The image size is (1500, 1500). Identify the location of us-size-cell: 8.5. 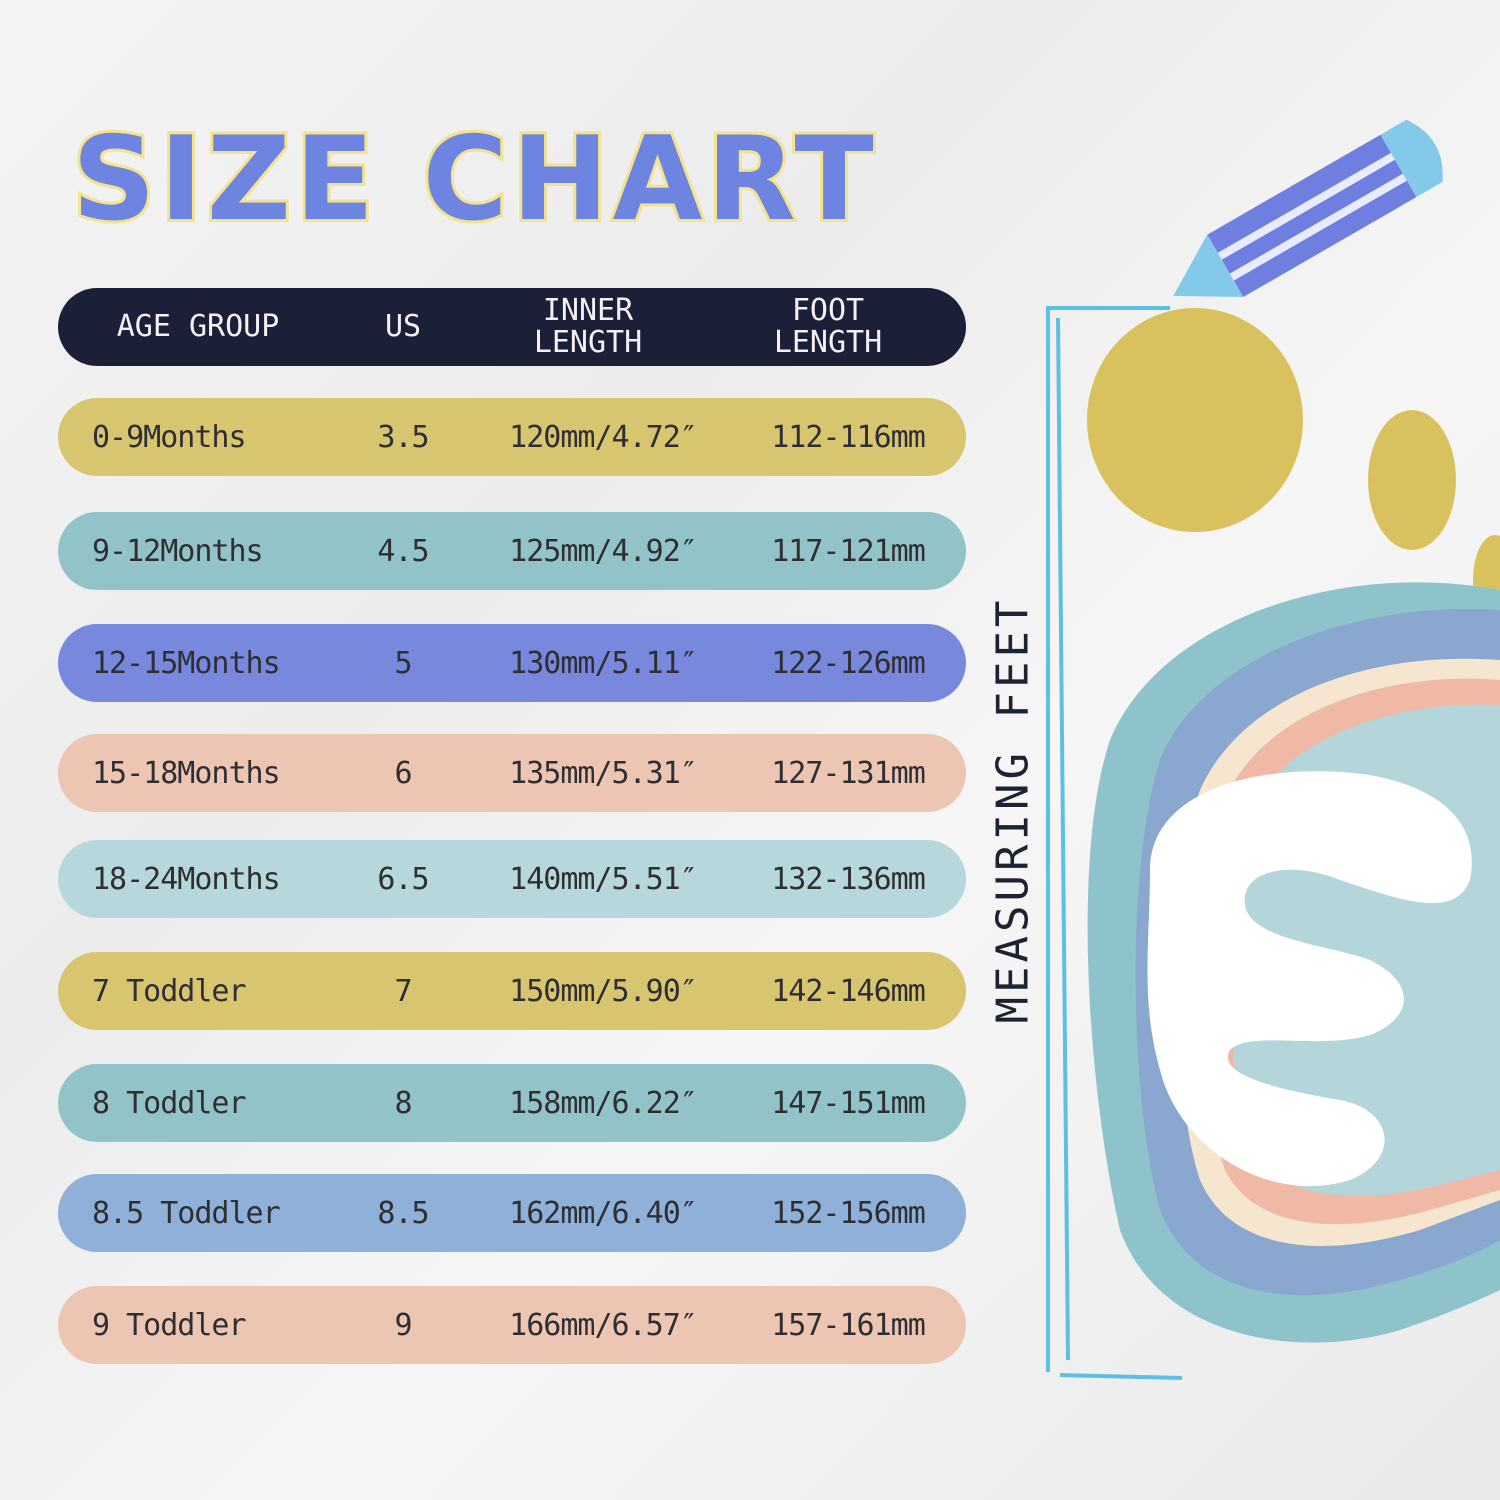
(403, 1213).